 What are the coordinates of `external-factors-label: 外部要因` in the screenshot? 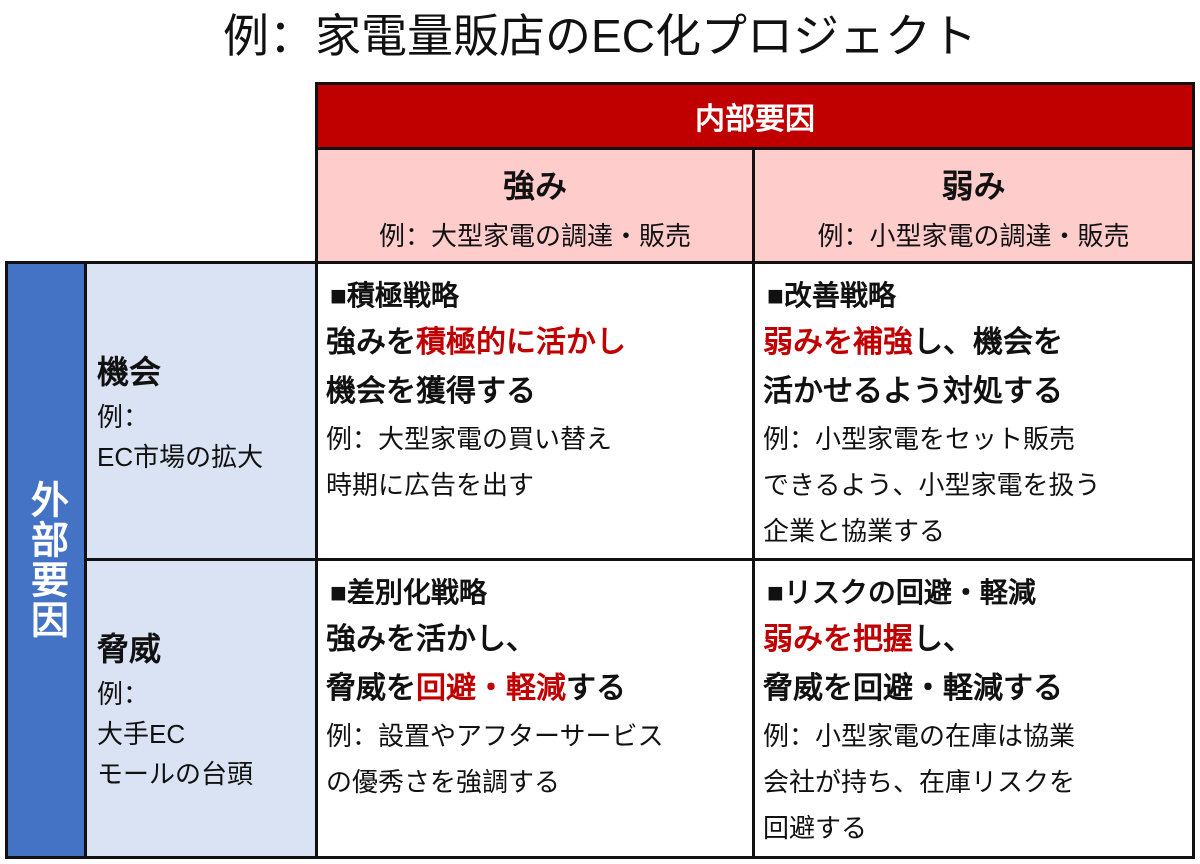 It's located at (45, 560).